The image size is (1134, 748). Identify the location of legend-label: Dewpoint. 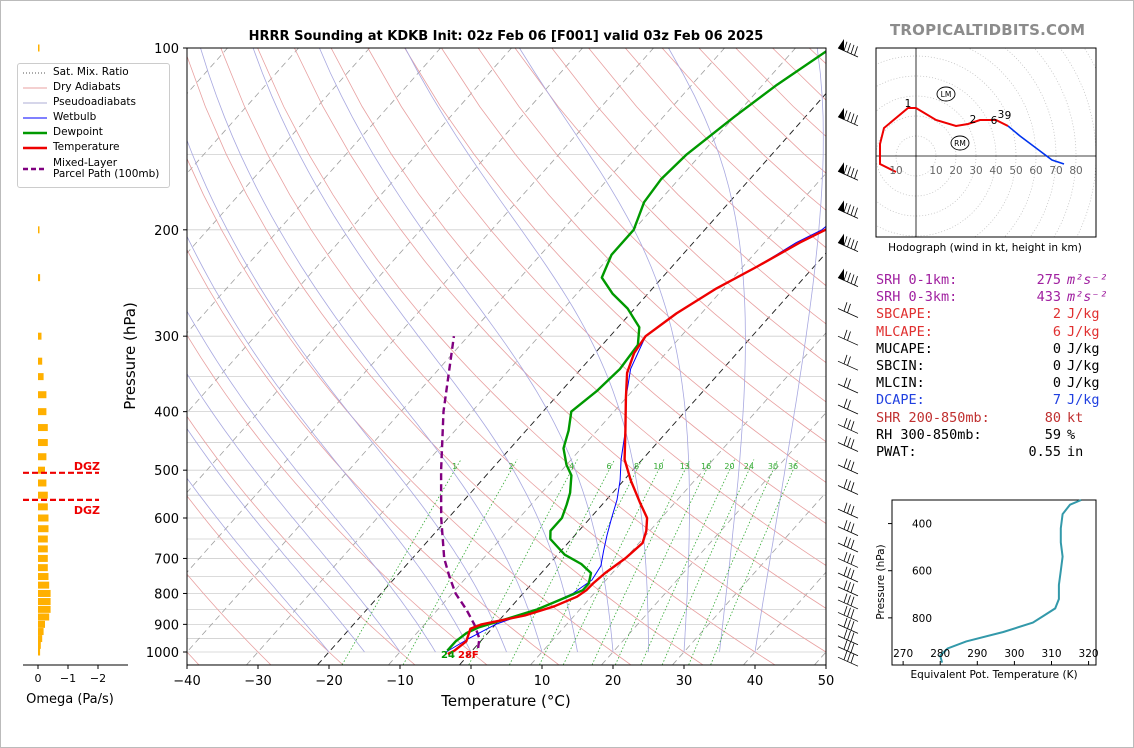
(78, 132).